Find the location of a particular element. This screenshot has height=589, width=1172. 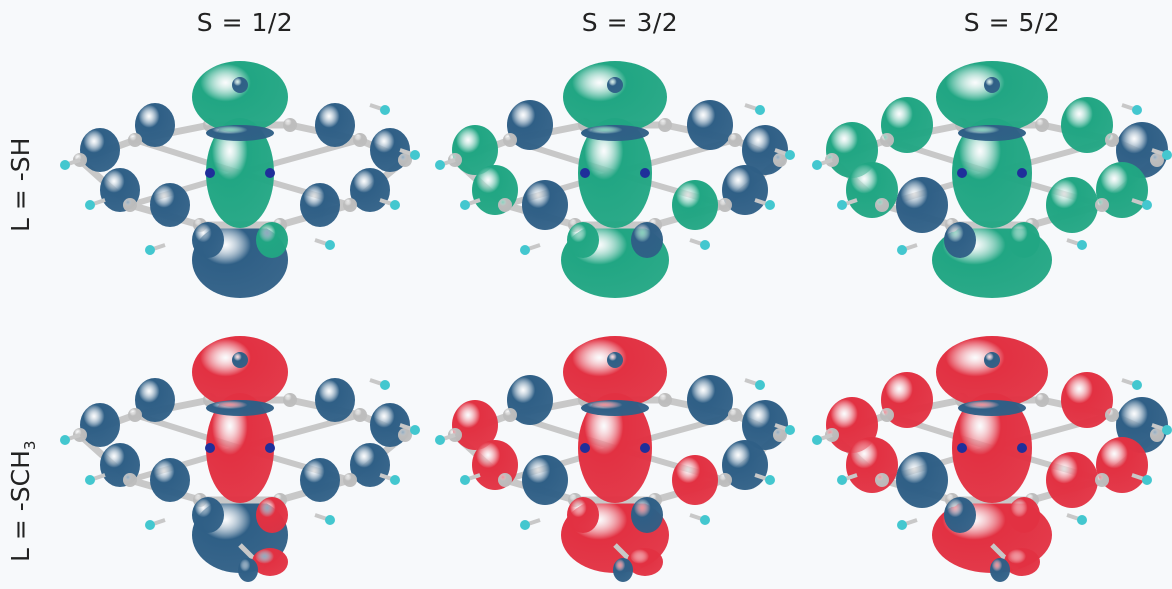

row-label-sh: L = -SH is located at coordinates (20, 185).